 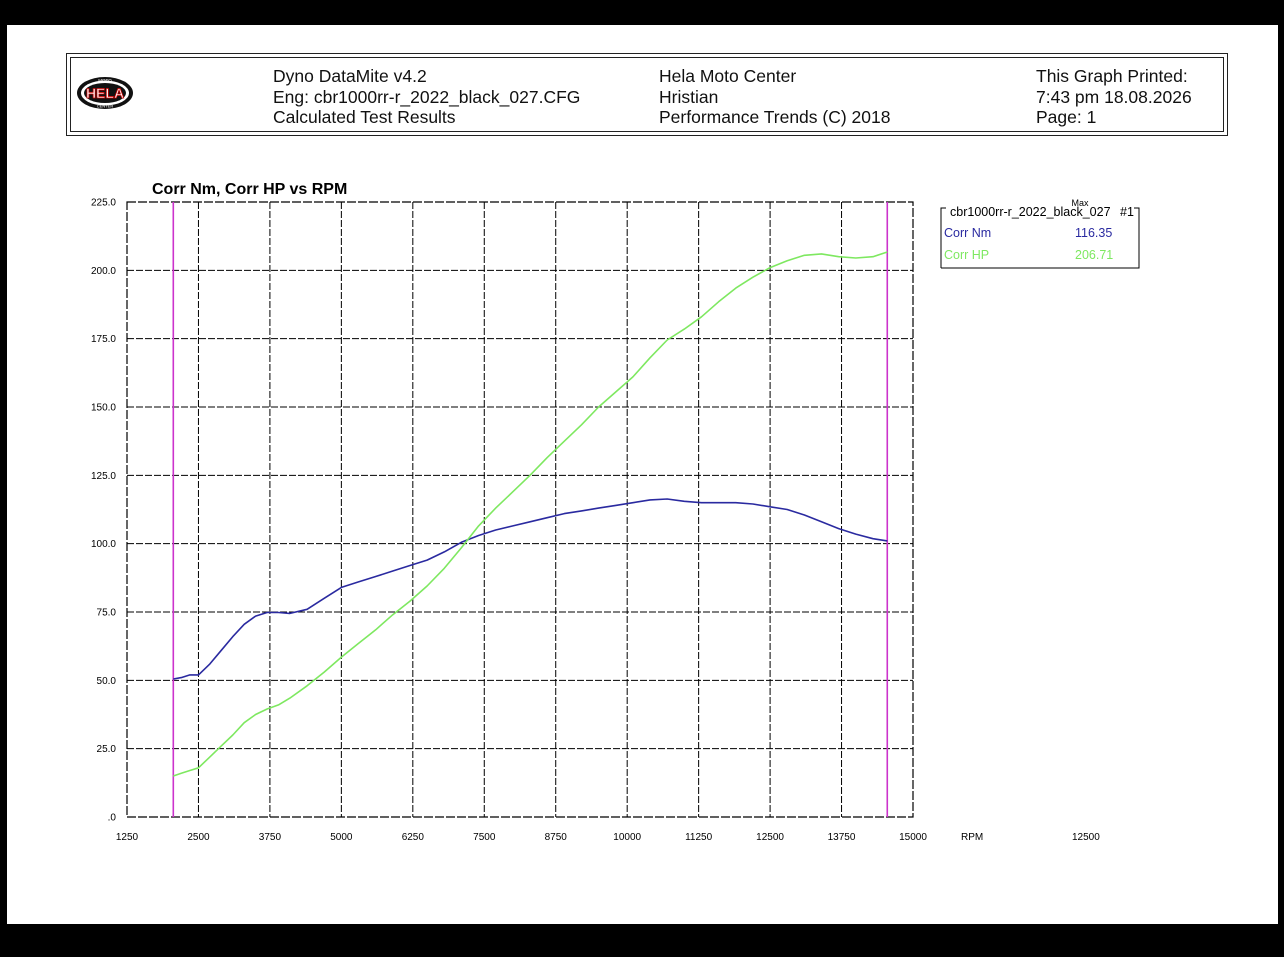 I want to click on shop-name: Hela Moto Center, so click(x=728, y=76).